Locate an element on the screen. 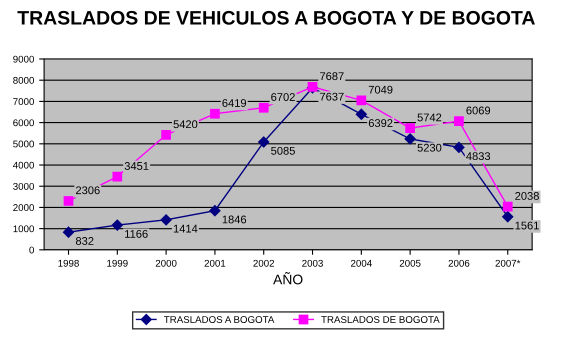 This screenshot has width=588, height=347. data-label: 1414 is located at coordinates (186, 228).